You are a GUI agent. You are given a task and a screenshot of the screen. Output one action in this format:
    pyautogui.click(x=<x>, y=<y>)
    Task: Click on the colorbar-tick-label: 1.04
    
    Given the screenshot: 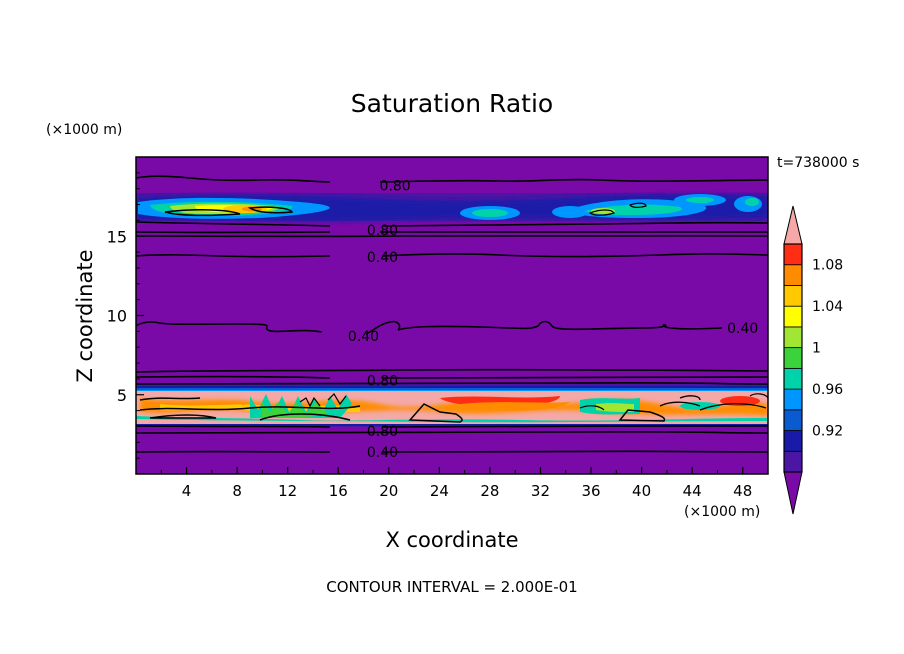 What is the action you would take?
    pyautogui.click(x=827, y=307)
    